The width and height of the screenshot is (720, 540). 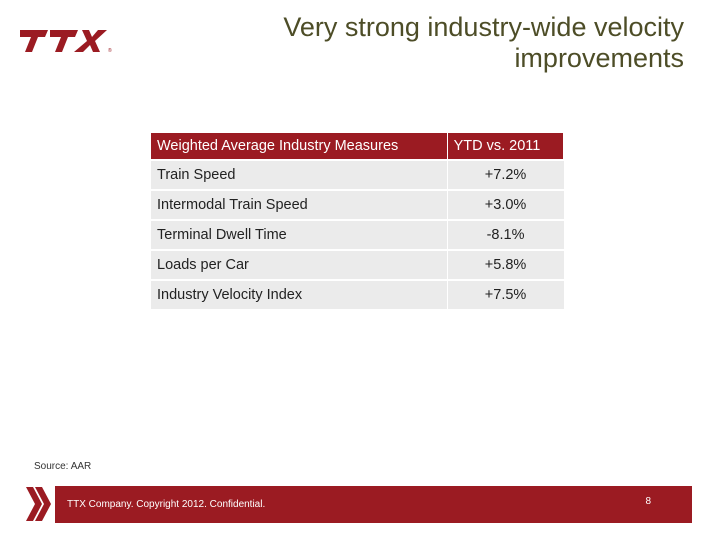 I want to click on ytd-column-header: YTD vs. 2011, so click(x=505, y=146).